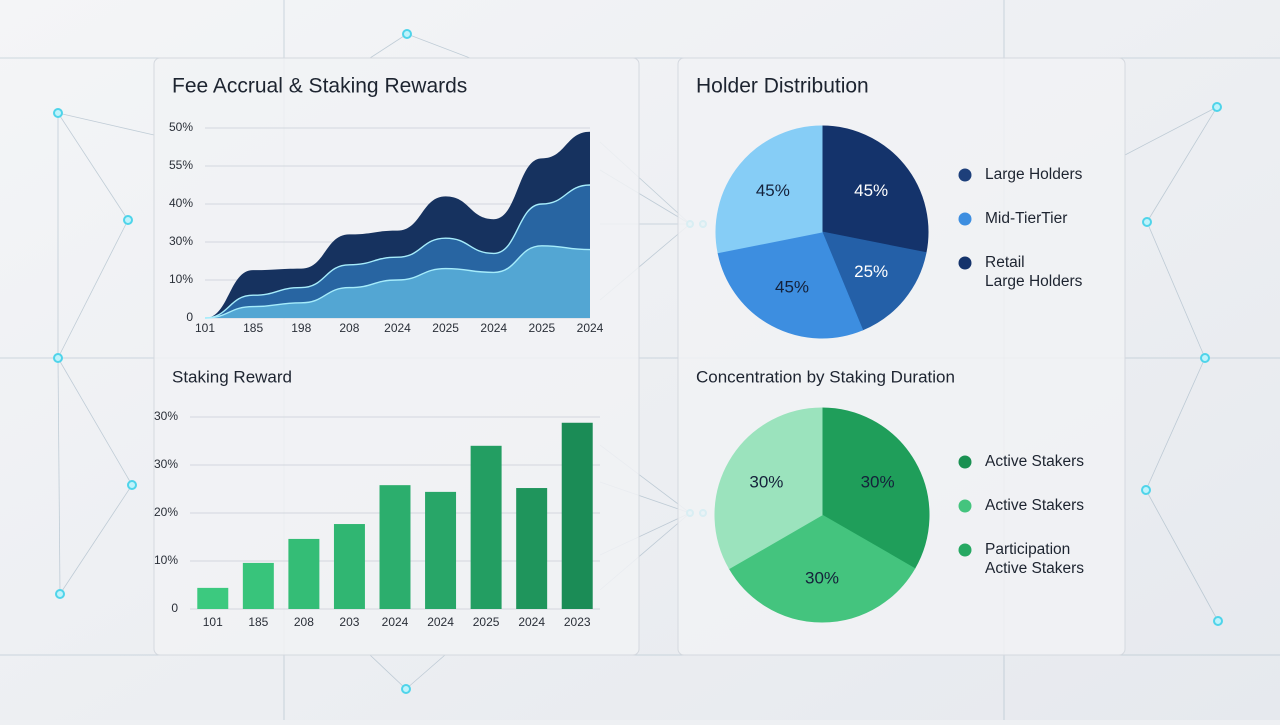 The height and width of the screenshot is (725, 1280). Describe the element at coordinates (825, 376) in the screenshot. I see `chart-title: Concentration by Staking Duration` at that location.